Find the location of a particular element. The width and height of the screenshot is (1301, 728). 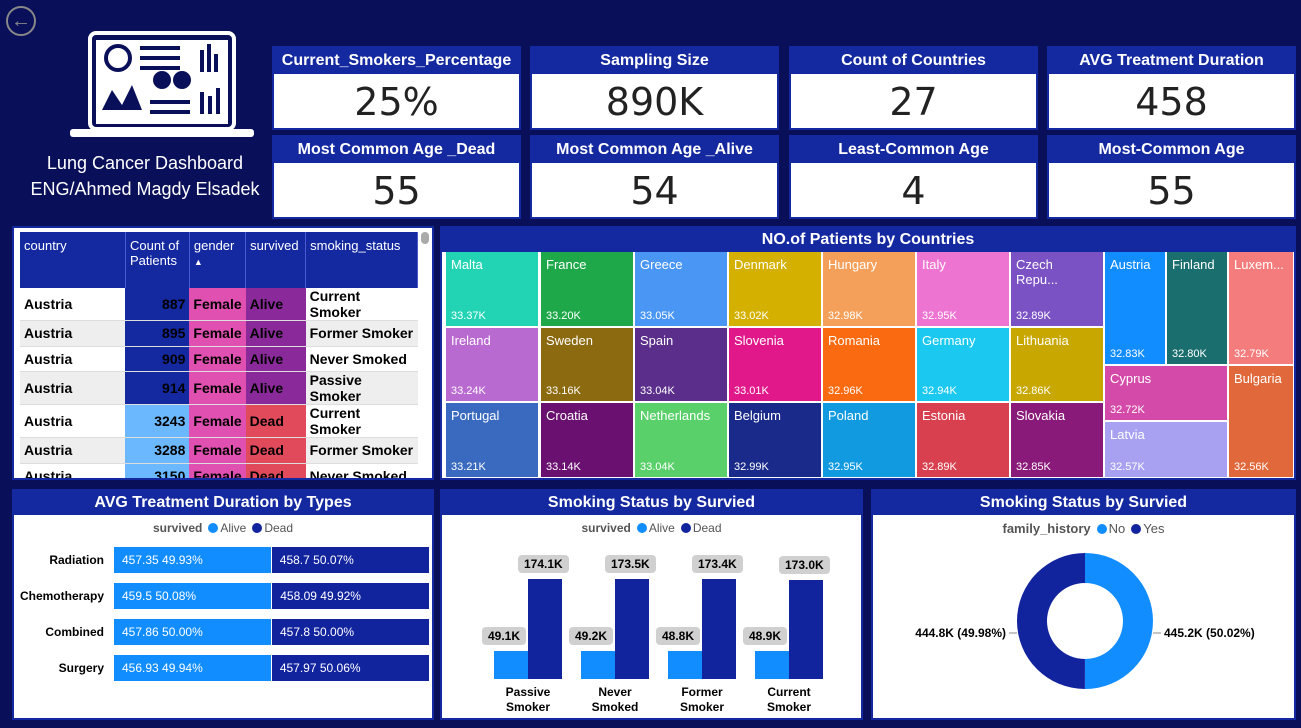

treemap-tile: Latvia 32.57K is located at coordinates (1166, 449).